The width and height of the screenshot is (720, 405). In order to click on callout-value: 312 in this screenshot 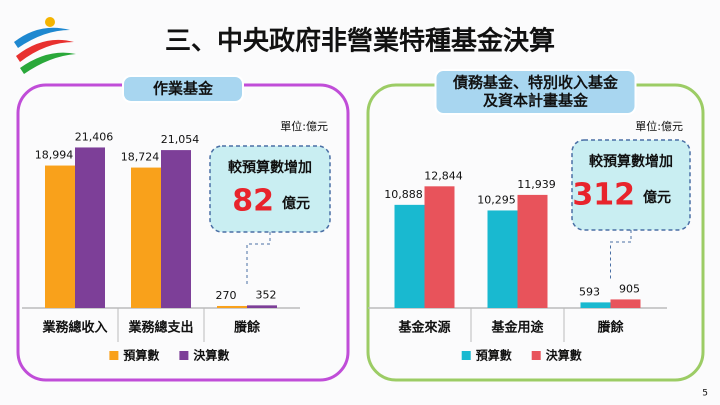, I will do `click(603, 195)`.